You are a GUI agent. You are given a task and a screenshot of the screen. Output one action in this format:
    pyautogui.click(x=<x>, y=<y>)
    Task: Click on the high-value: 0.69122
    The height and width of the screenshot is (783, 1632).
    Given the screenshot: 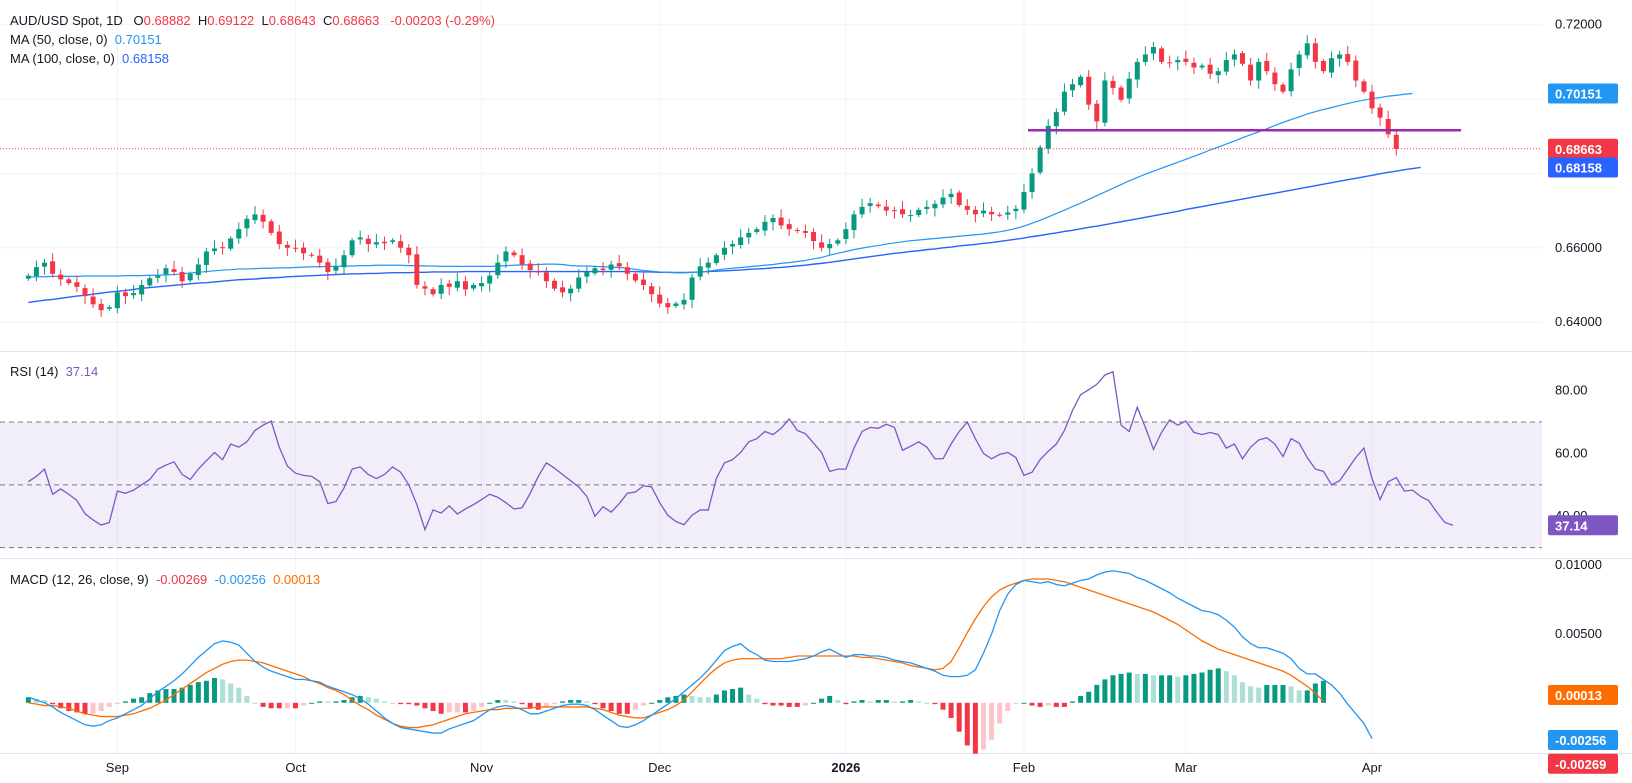 What is the action you would take?
    pyautogui.click(x=230, y=20)
    